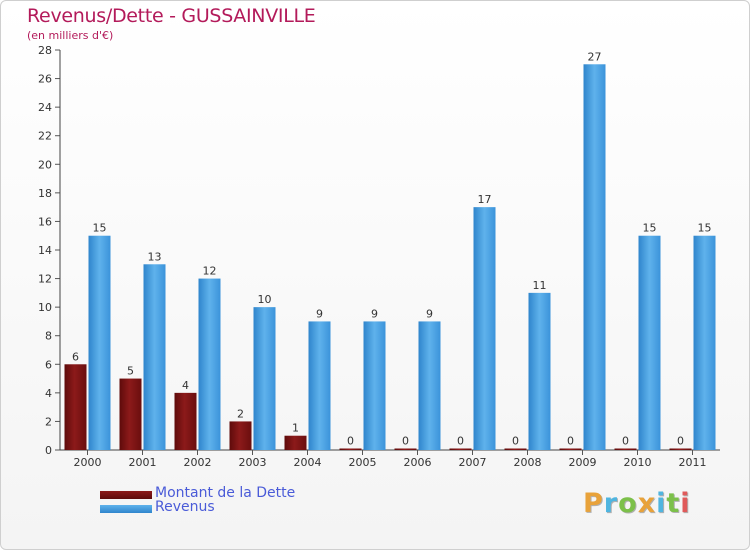 The width and height of the screenshot is (750, 550). I want to click on legend-label-revenus: Revenus, so click(185, 507).